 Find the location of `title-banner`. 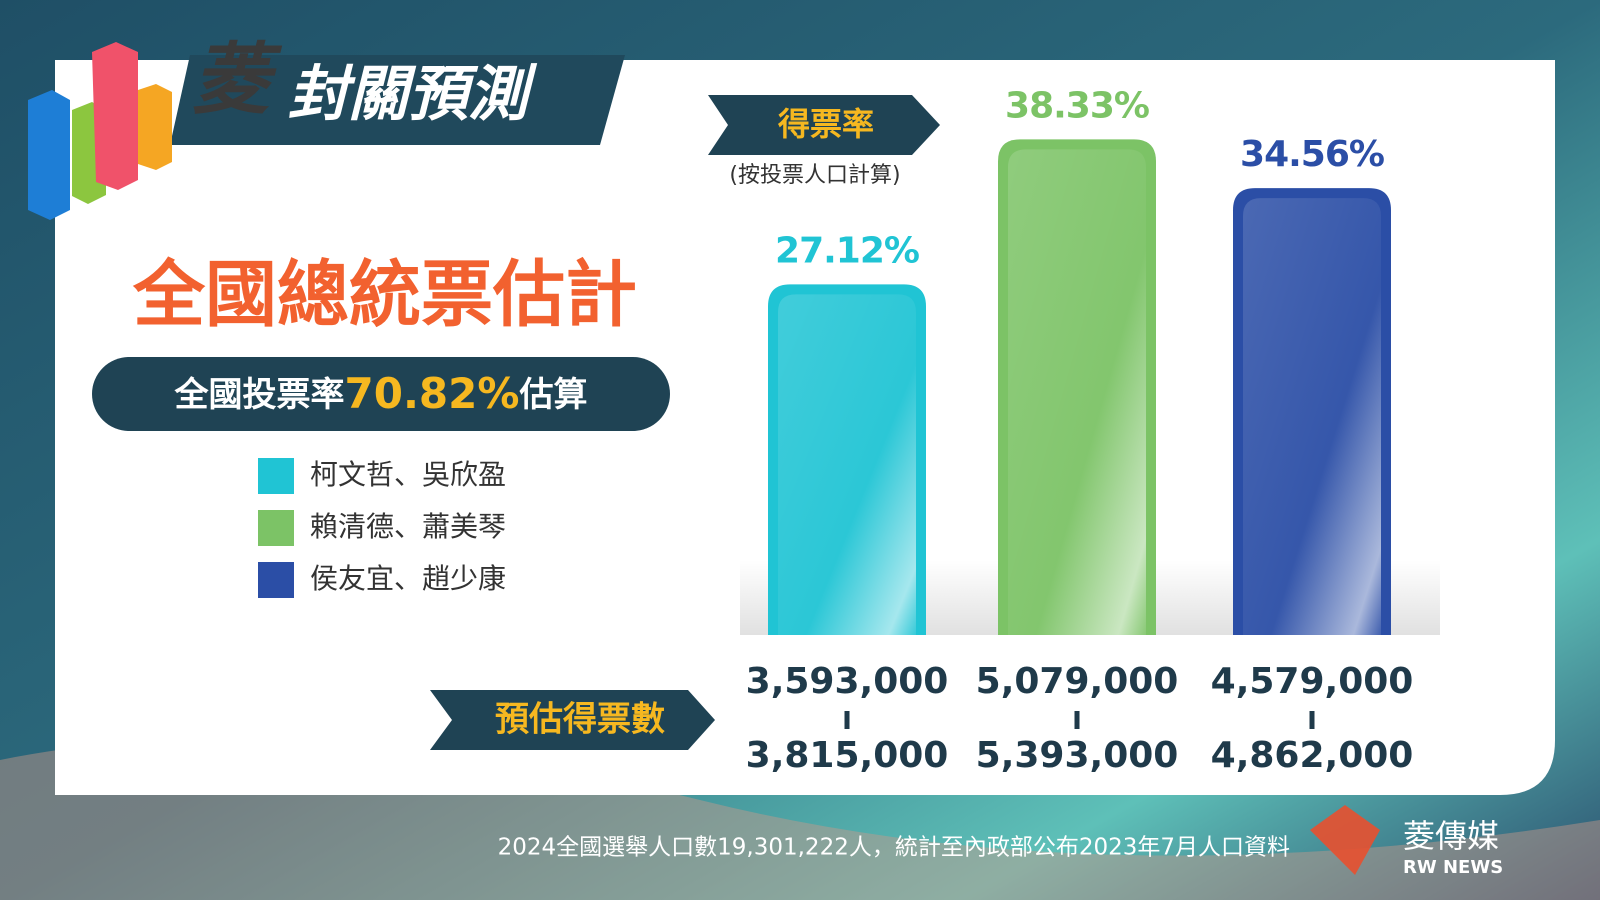

title-banner is located at coordinates (397, 100).